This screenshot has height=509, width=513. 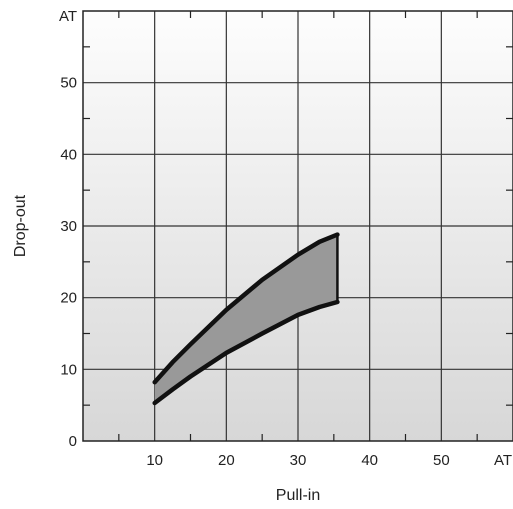 I want to click on y-tick-label: 10, so click(x=68, y=369).